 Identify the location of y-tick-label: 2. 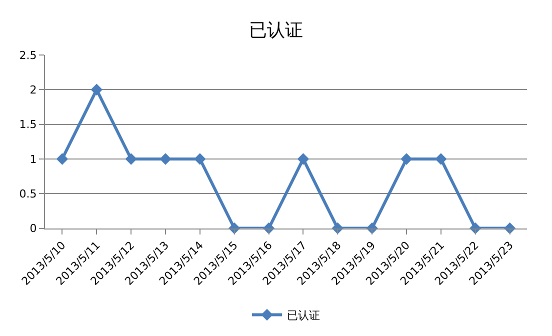
(33, 90).